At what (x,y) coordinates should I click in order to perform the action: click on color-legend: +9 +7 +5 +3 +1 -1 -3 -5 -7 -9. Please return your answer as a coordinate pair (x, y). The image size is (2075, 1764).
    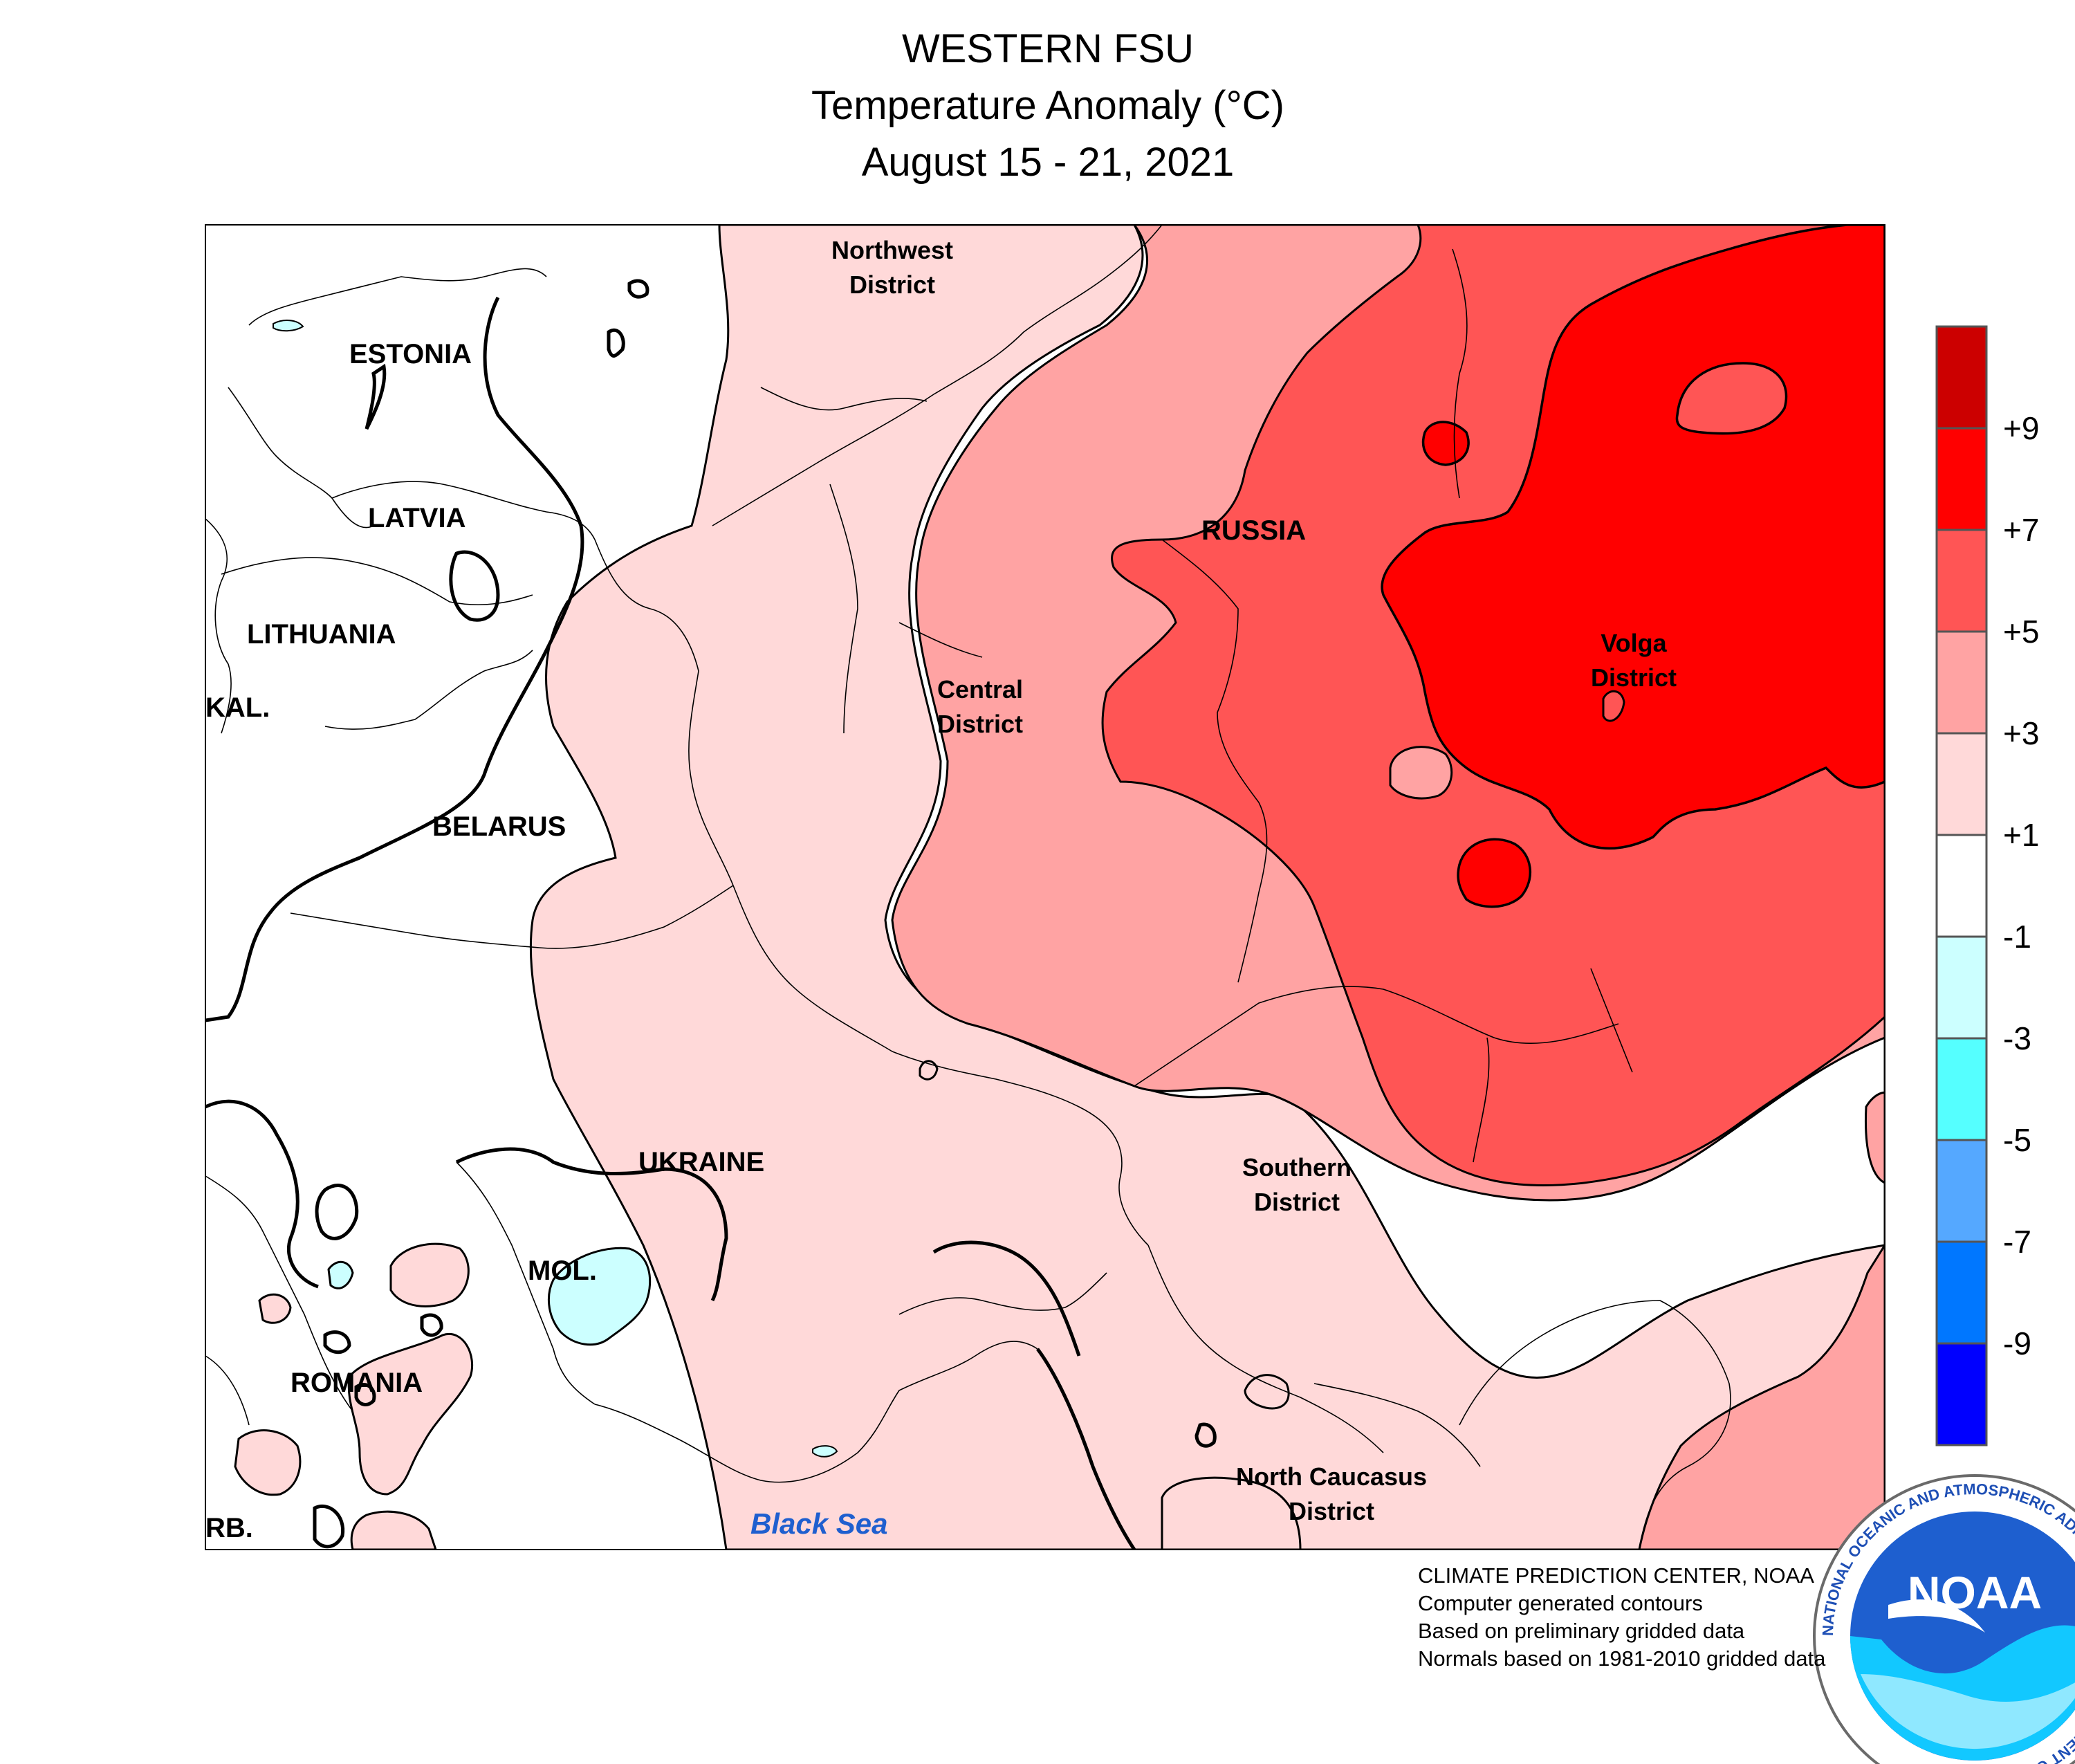
    Looking at the image, I should click on (1987, 885).